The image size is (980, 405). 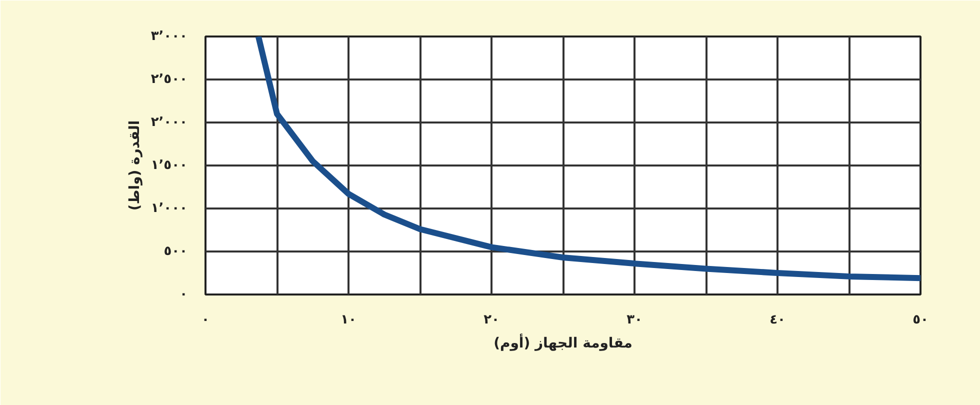 What do you see at coordinates (634, 320) in the screenshot?
I see `x-tick-label: ٣٠` at bounding box center [634, 320].